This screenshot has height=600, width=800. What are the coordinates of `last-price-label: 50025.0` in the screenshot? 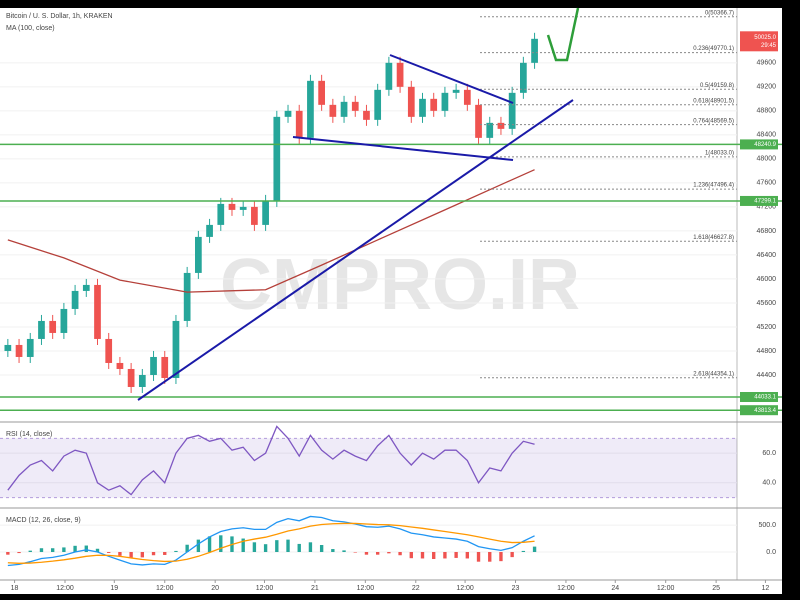 It's located at (765, 38).